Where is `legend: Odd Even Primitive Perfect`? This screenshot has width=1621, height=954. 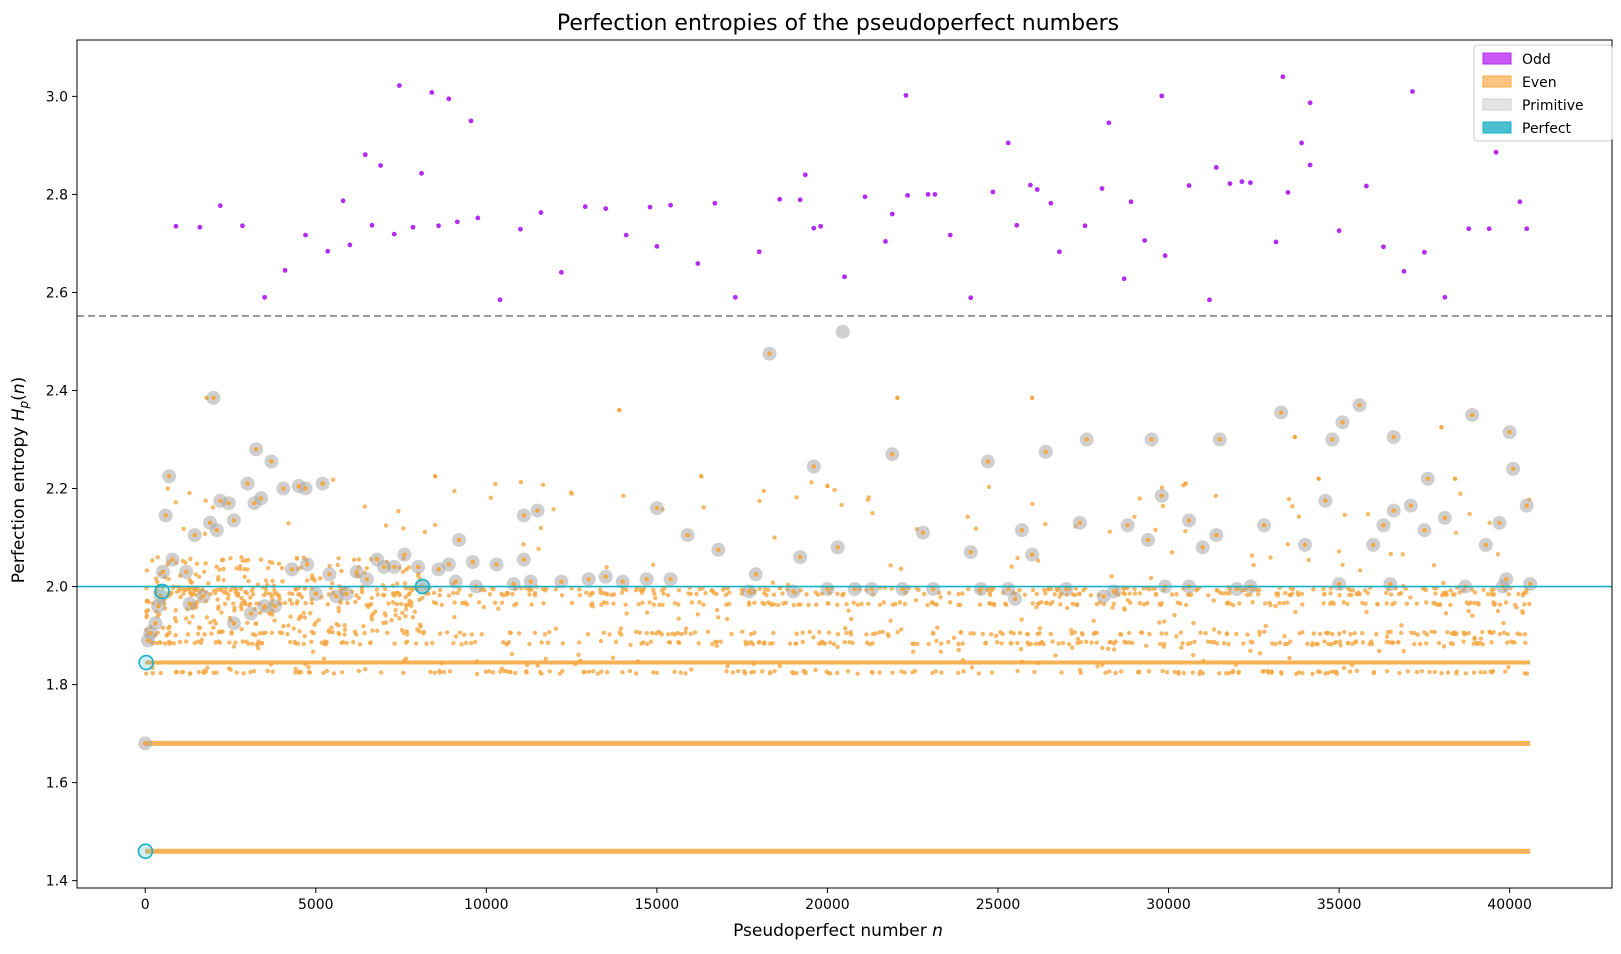 legend: Odd Even Primitive Perfect is located at coordinates (1543, 93).